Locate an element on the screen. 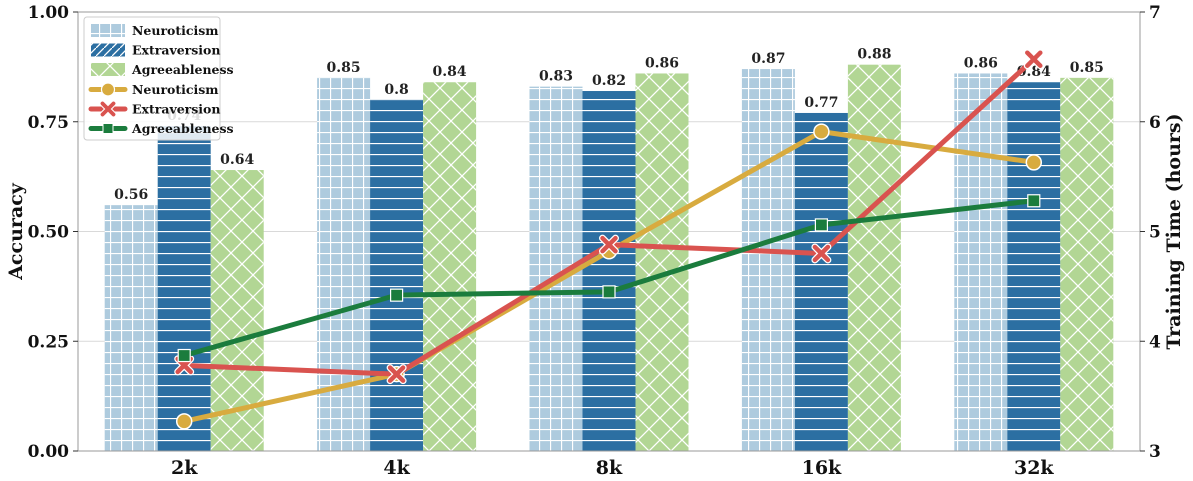 This screenshot has height=481, width=1193. x-tick-label-2k: 2k is located at coordinates (184, 468).